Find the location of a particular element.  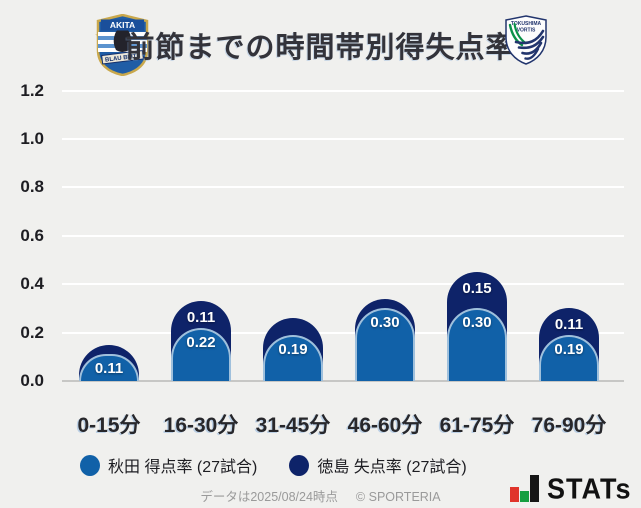

bear-icon is located at coordinates (122, 40).